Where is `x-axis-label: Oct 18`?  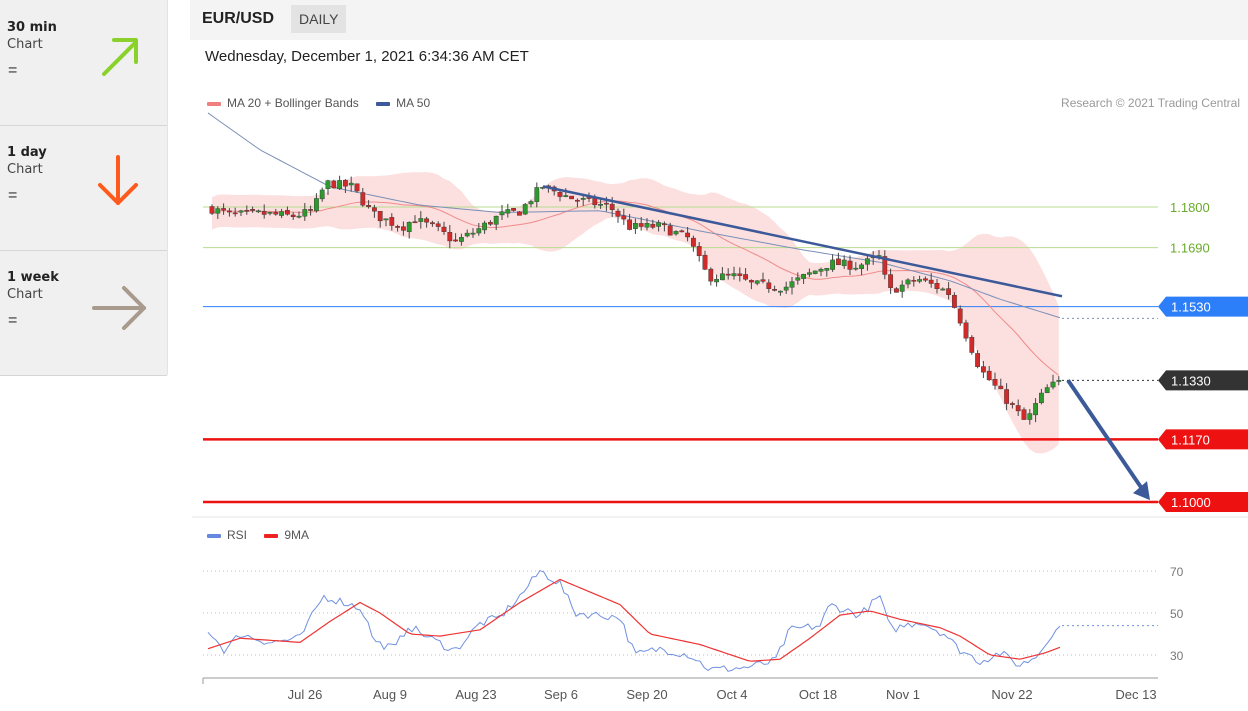
x-axis-label: Oct 18 is located at coordinates (818, 694).